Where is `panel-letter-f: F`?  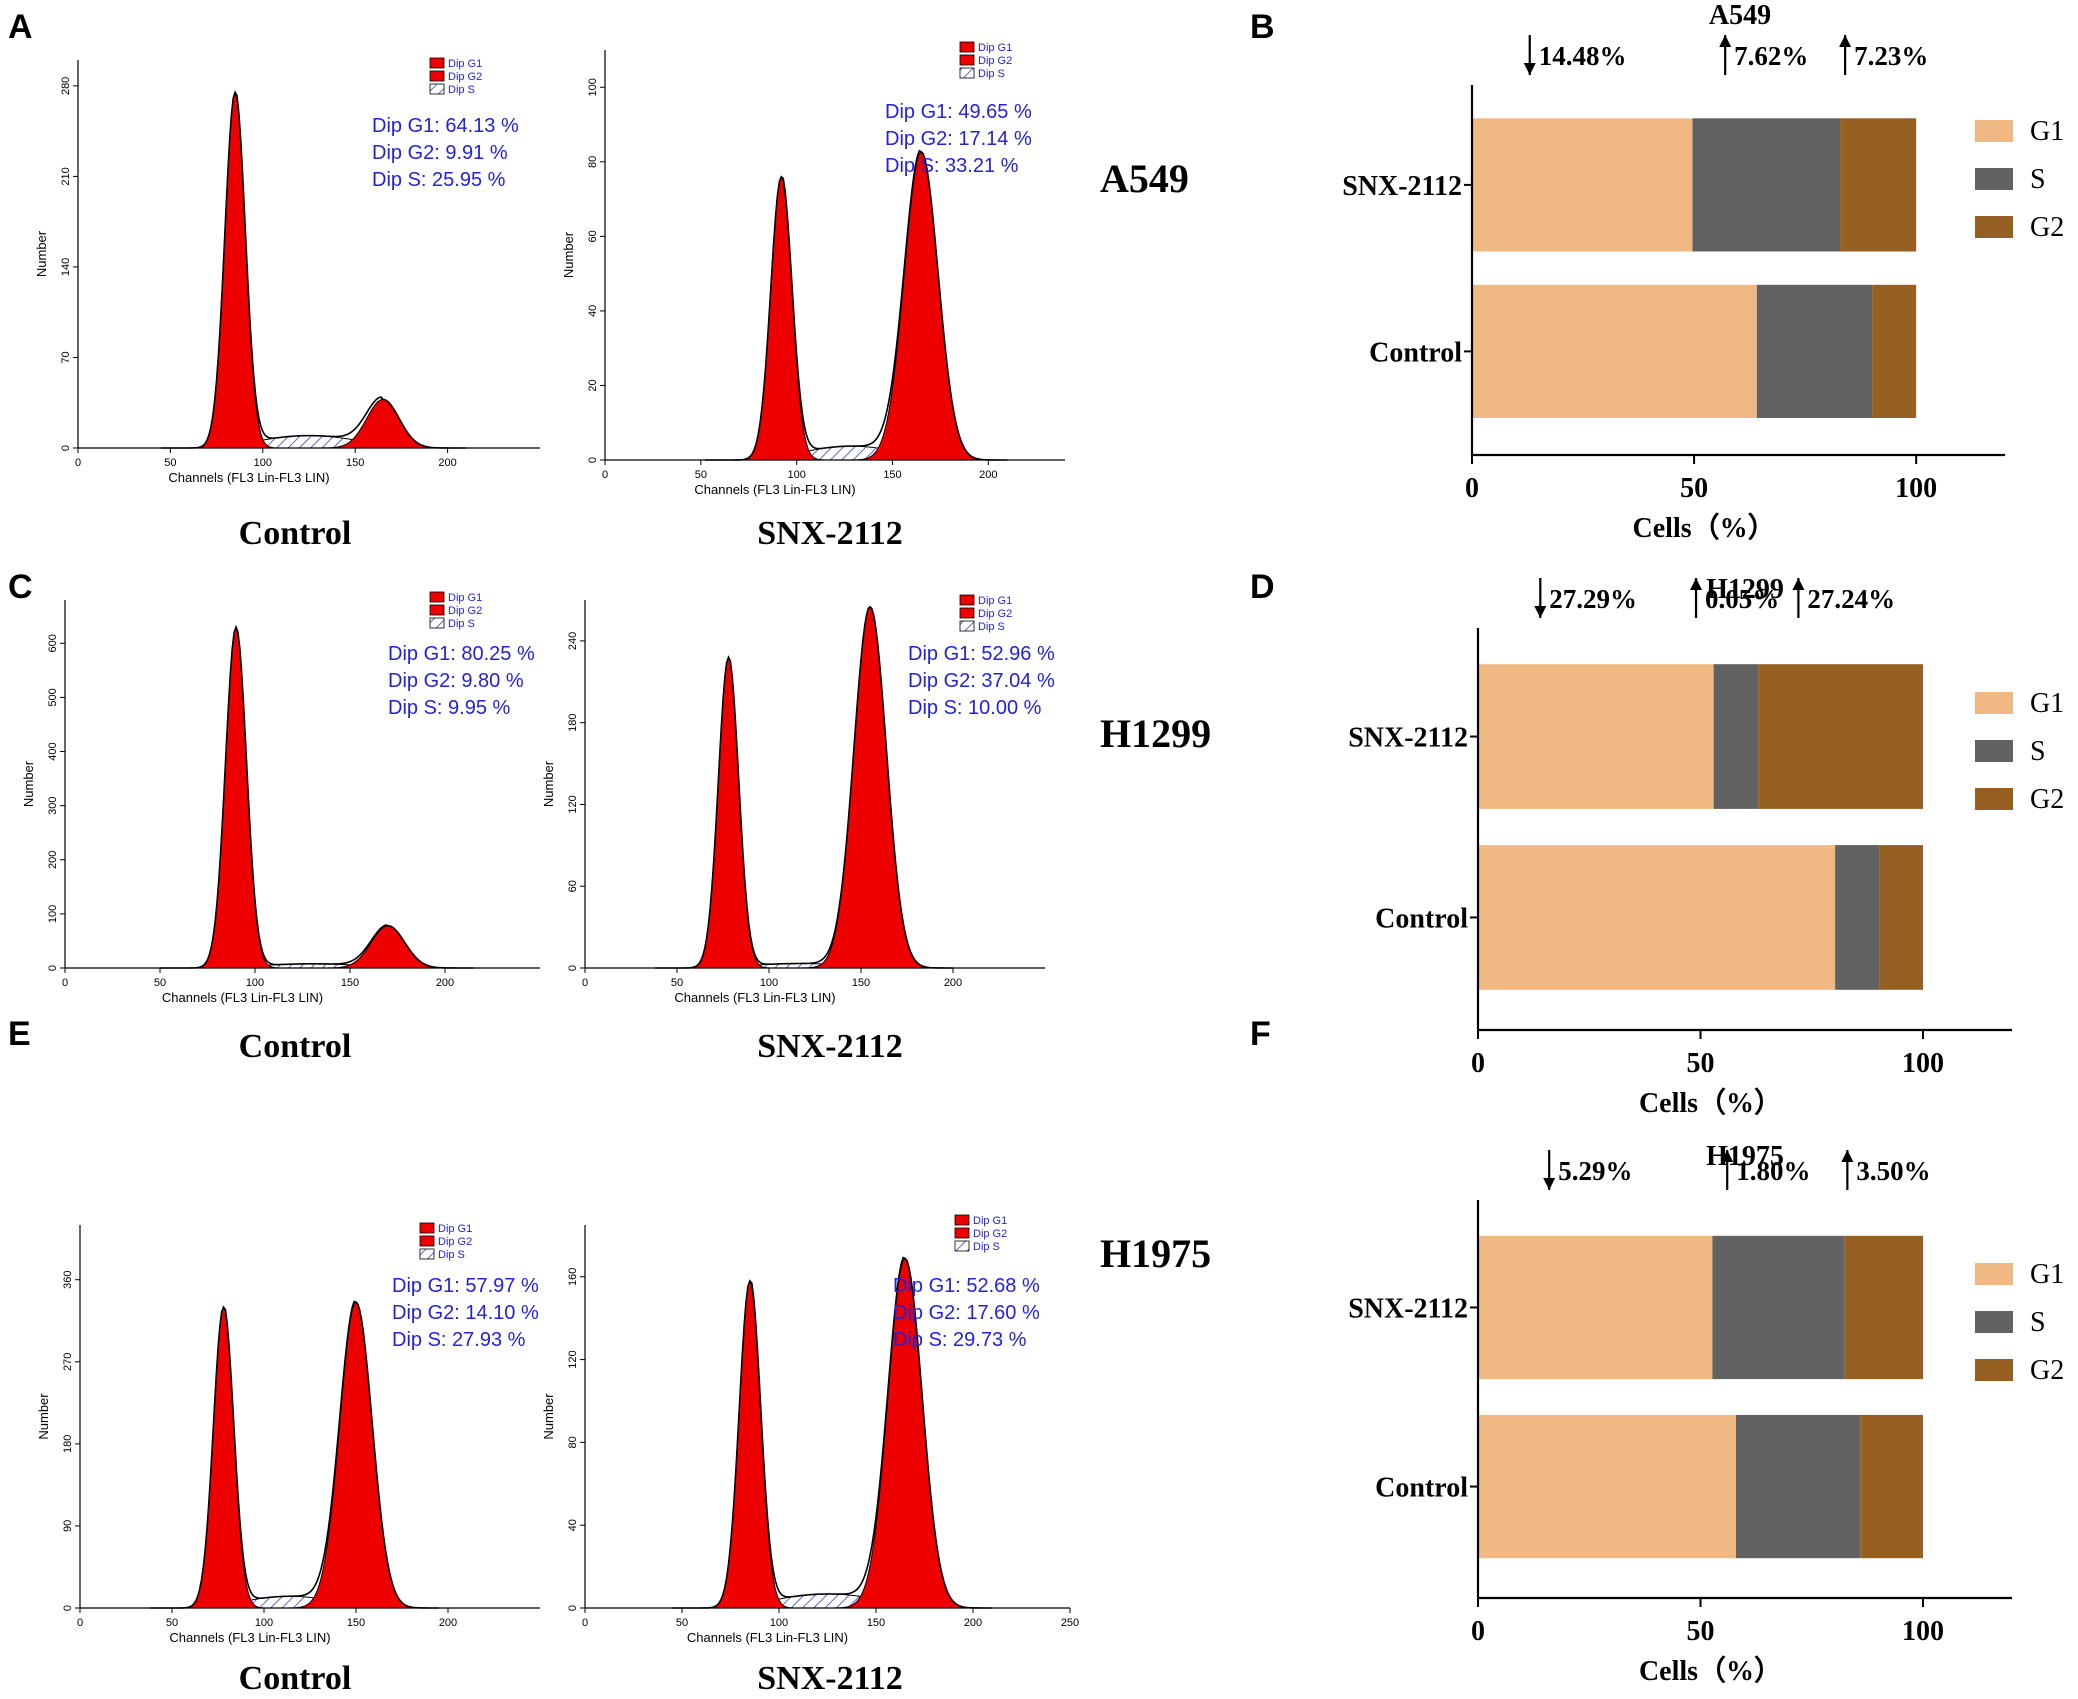 panel-letter-f: F is located at coordinates (1260, 1034).